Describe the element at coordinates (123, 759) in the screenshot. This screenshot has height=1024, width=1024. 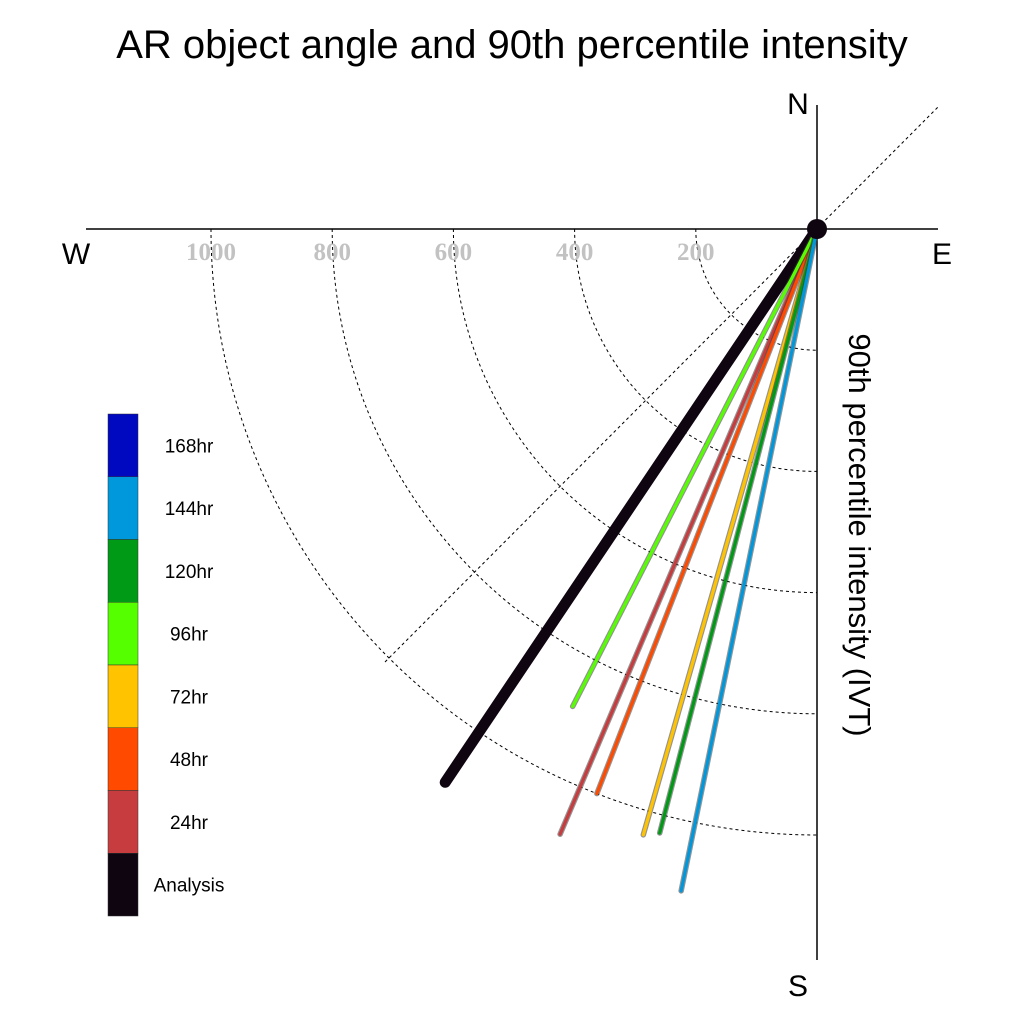
I see `legend-swatch-48hr` at that location.